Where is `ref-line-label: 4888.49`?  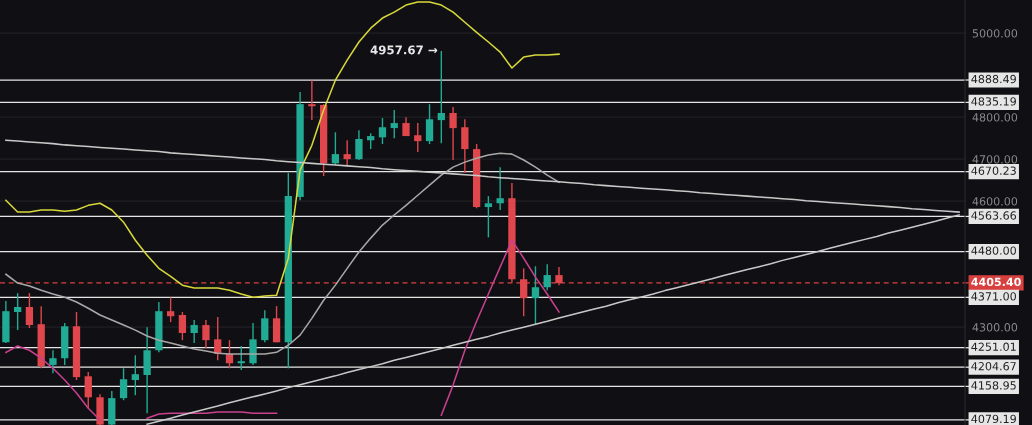
ref-line-label: 4888.49 is located at coordinates (993, 79).